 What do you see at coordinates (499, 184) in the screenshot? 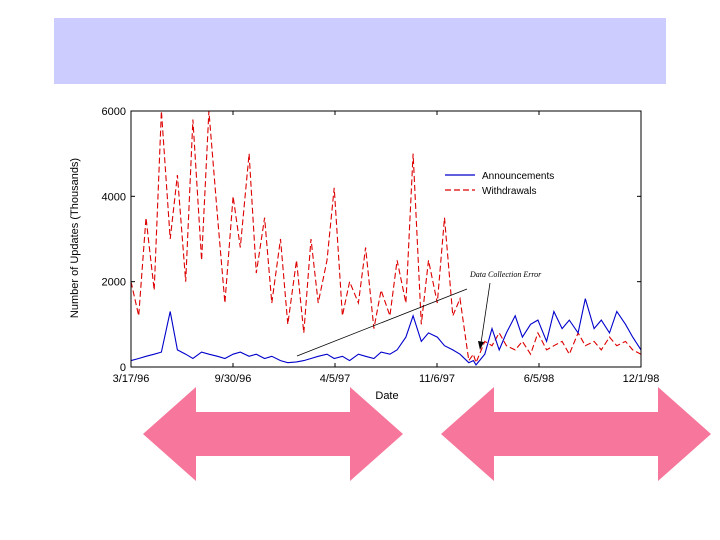
I see `legend: Announcements Withdrawals` at bounding box center [499, 184].